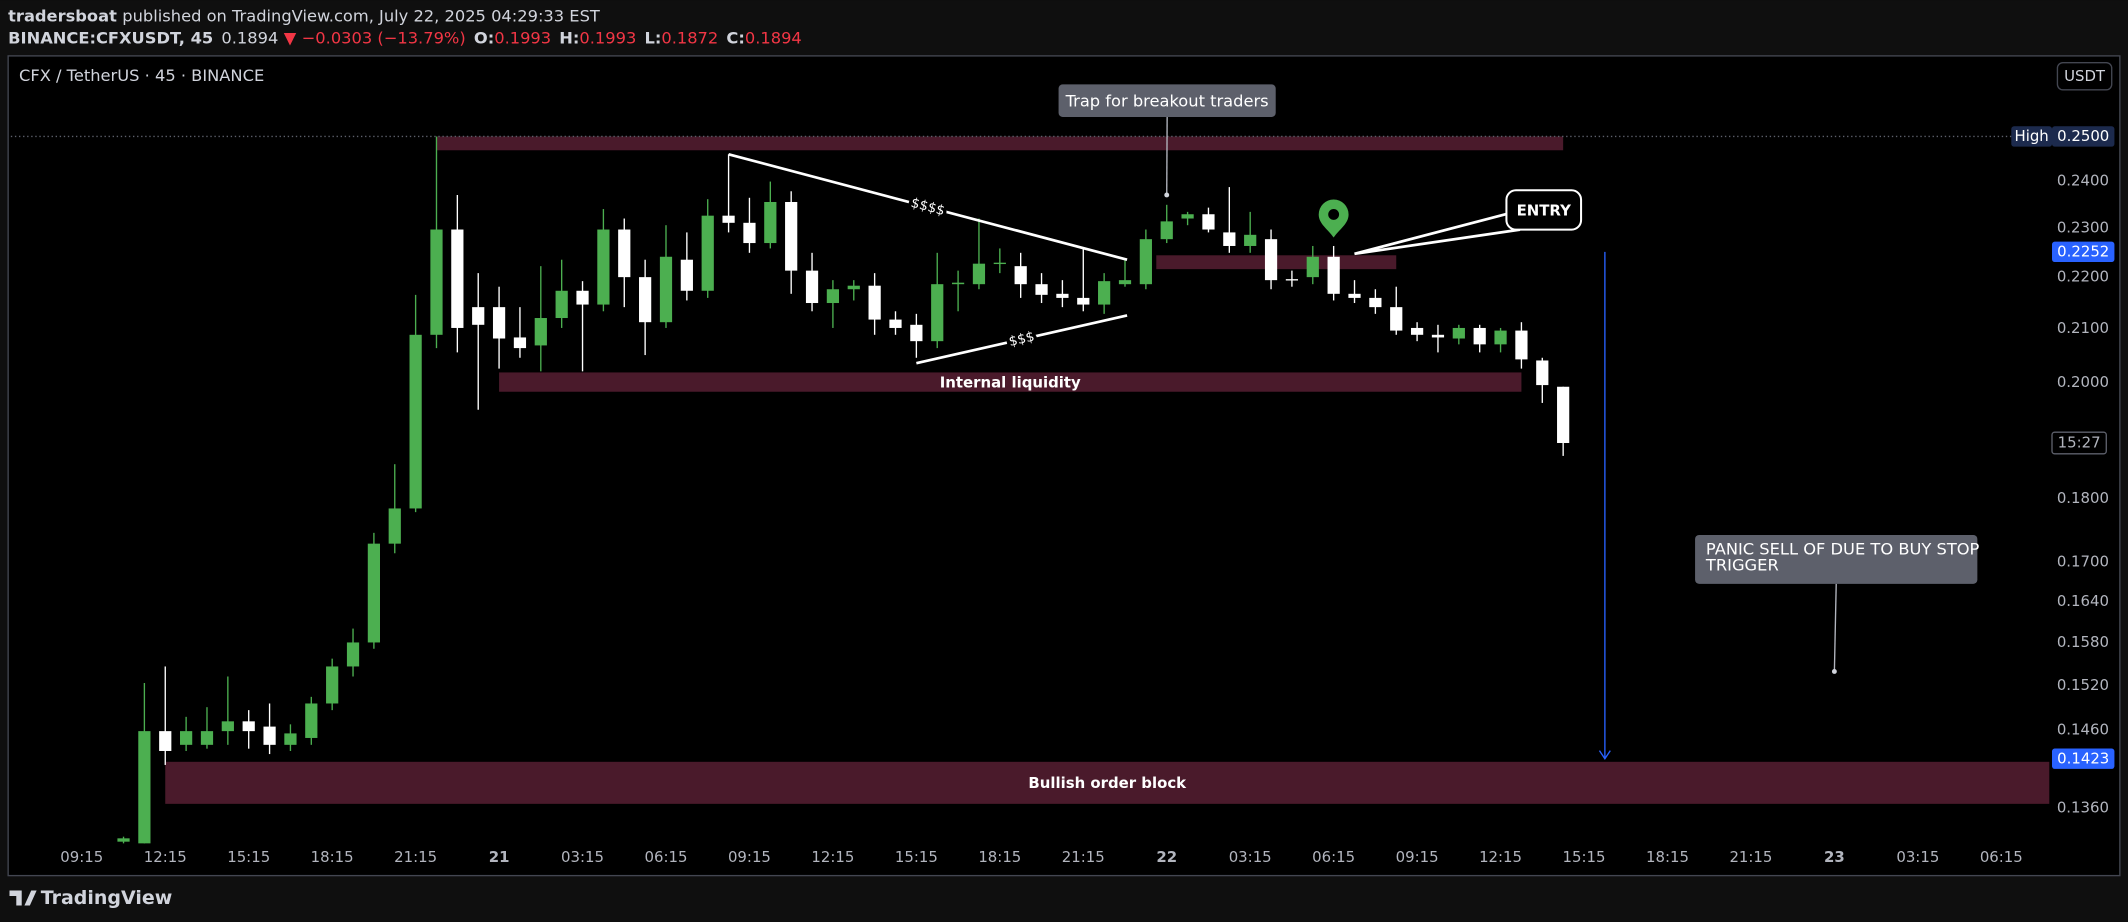 This screenshot has width=2128, height=922. Describe the element at coordinates (110, 37) in the screenshot. I see `symbol: BINANCE:CFXUSDT, 45` at that location.